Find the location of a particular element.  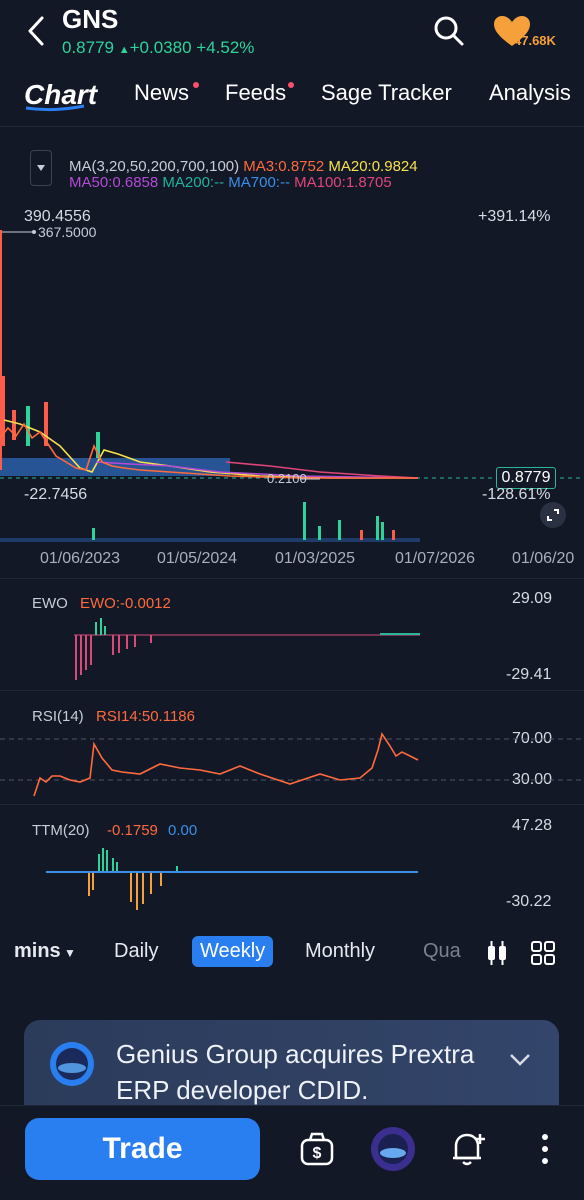

price-change: +0.0380 is located at coordinates (160, 47).